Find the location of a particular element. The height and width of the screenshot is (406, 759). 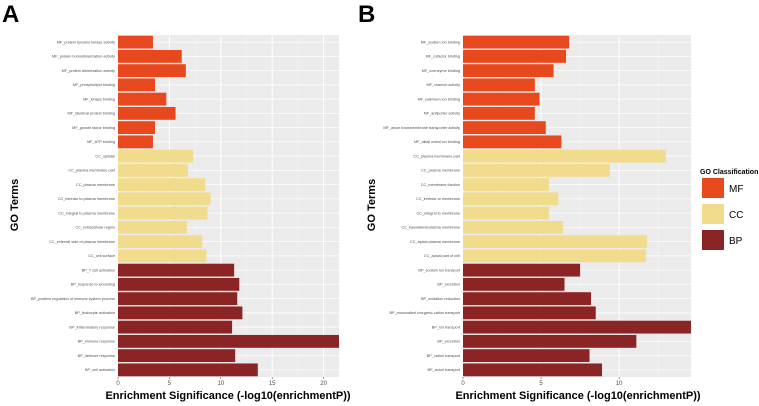

term-label: CC_integral to membrane is located at coordinates (438, 213).